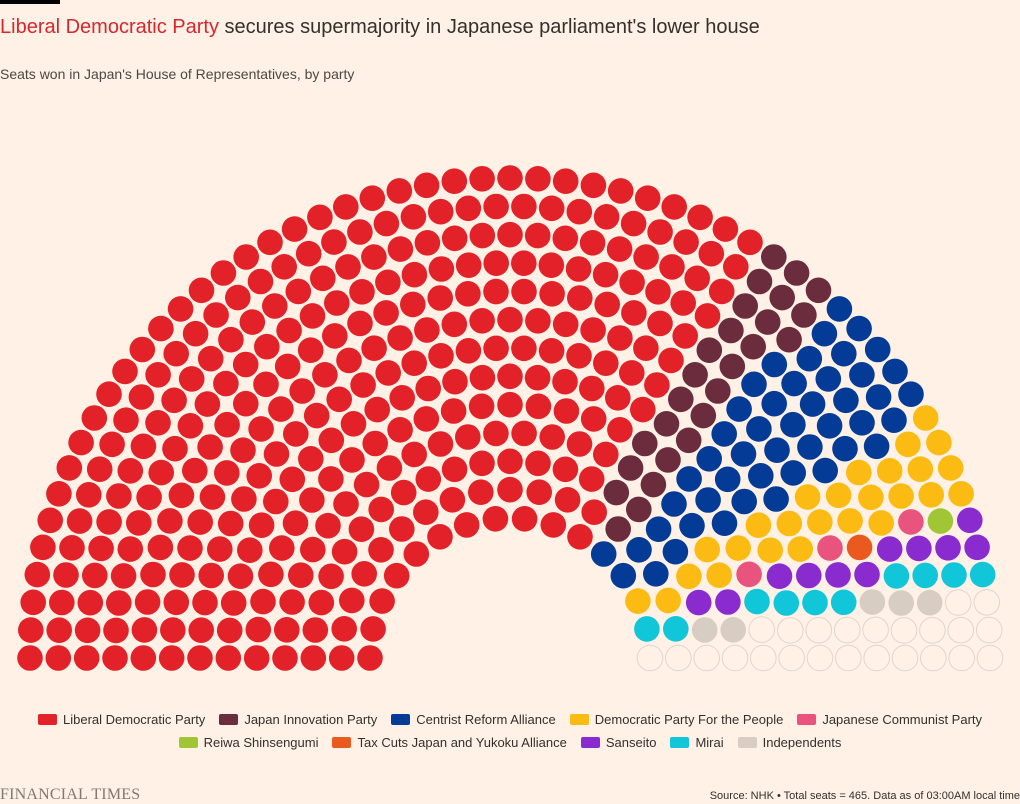  I want to click on seat-japanese-communist-party, so click(911, 522).